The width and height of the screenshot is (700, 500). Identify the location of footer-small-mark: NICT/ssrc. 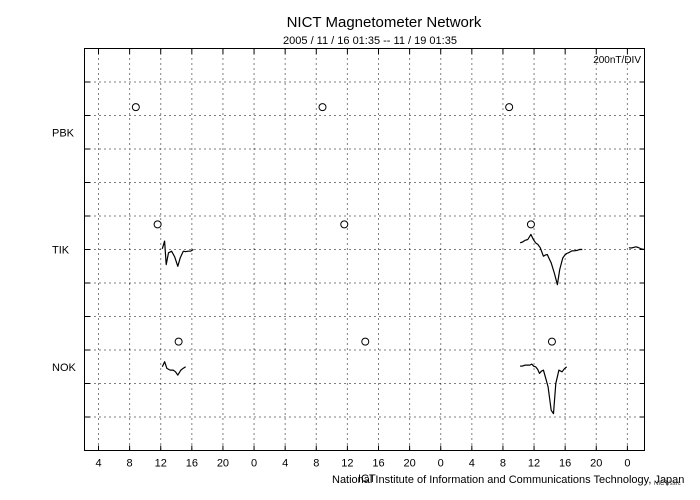
(667, 484).